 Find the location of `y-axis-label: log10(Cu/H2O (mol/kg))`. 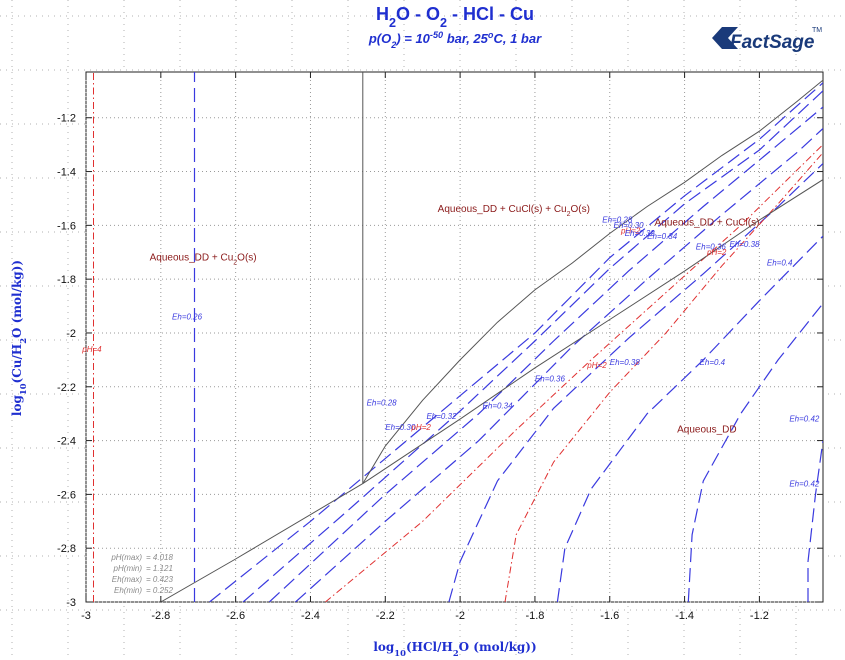

y-axis-label: log10(Cu/H2O (mol/kg)) is located at coordinates (19, 338).